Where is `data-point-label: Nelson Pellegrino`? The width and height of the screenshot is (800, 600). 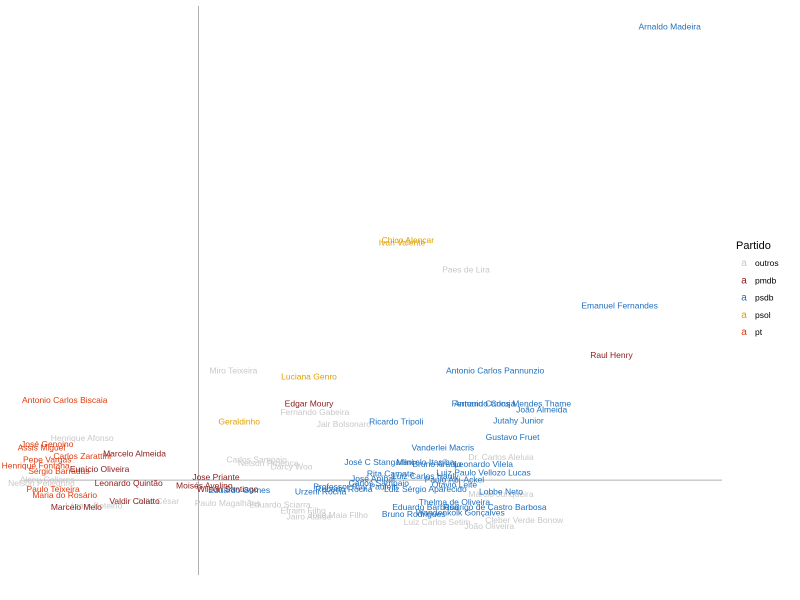 data-point-label: Nelson Pellegrino is located at coordinates (41, 483).